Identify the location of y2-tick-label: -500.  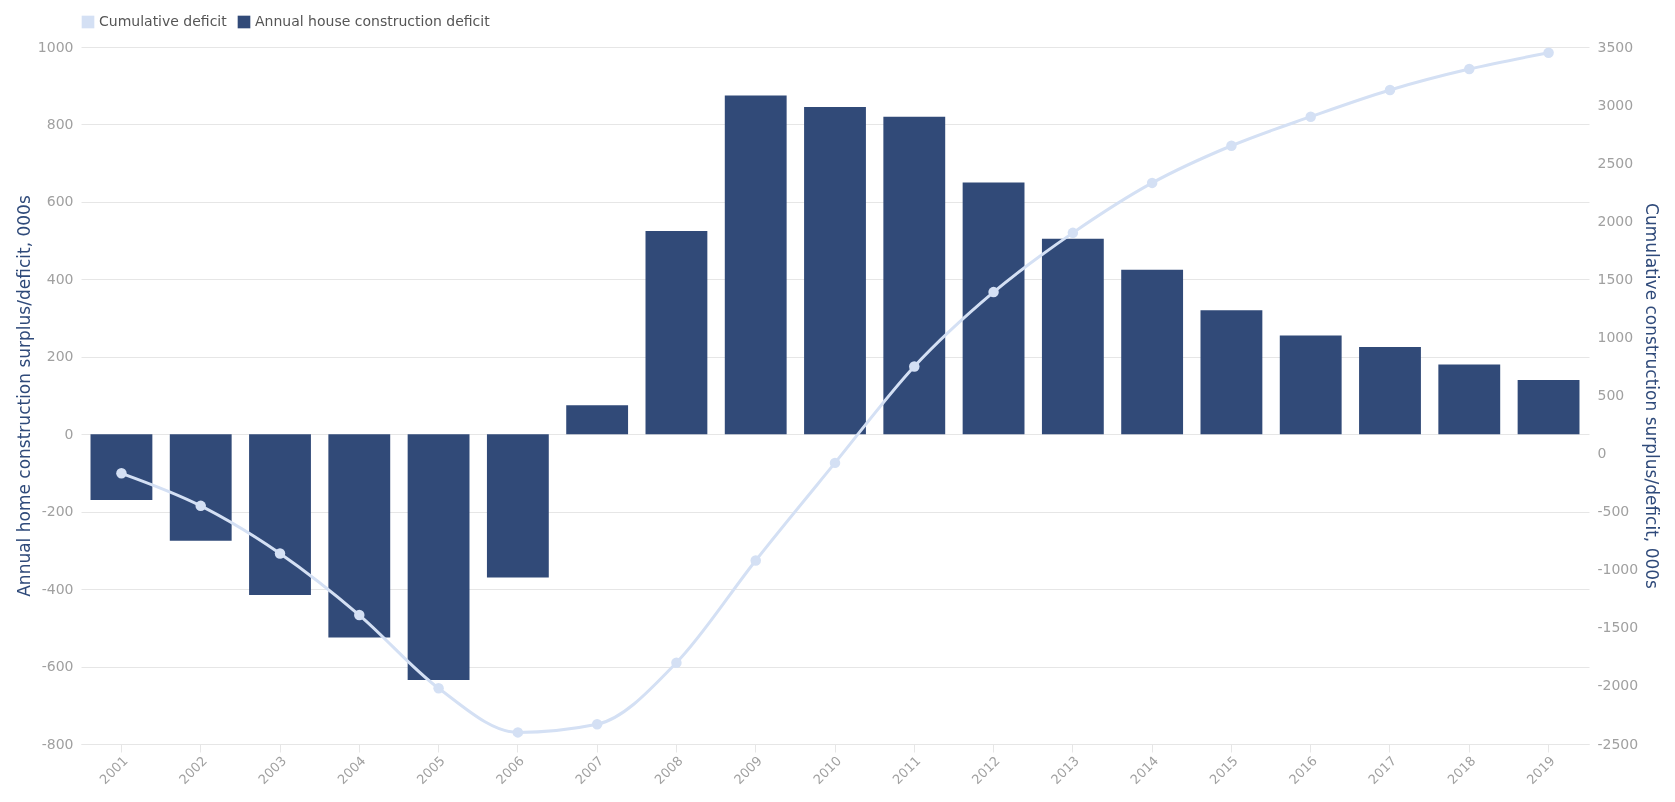
(1613, 511).